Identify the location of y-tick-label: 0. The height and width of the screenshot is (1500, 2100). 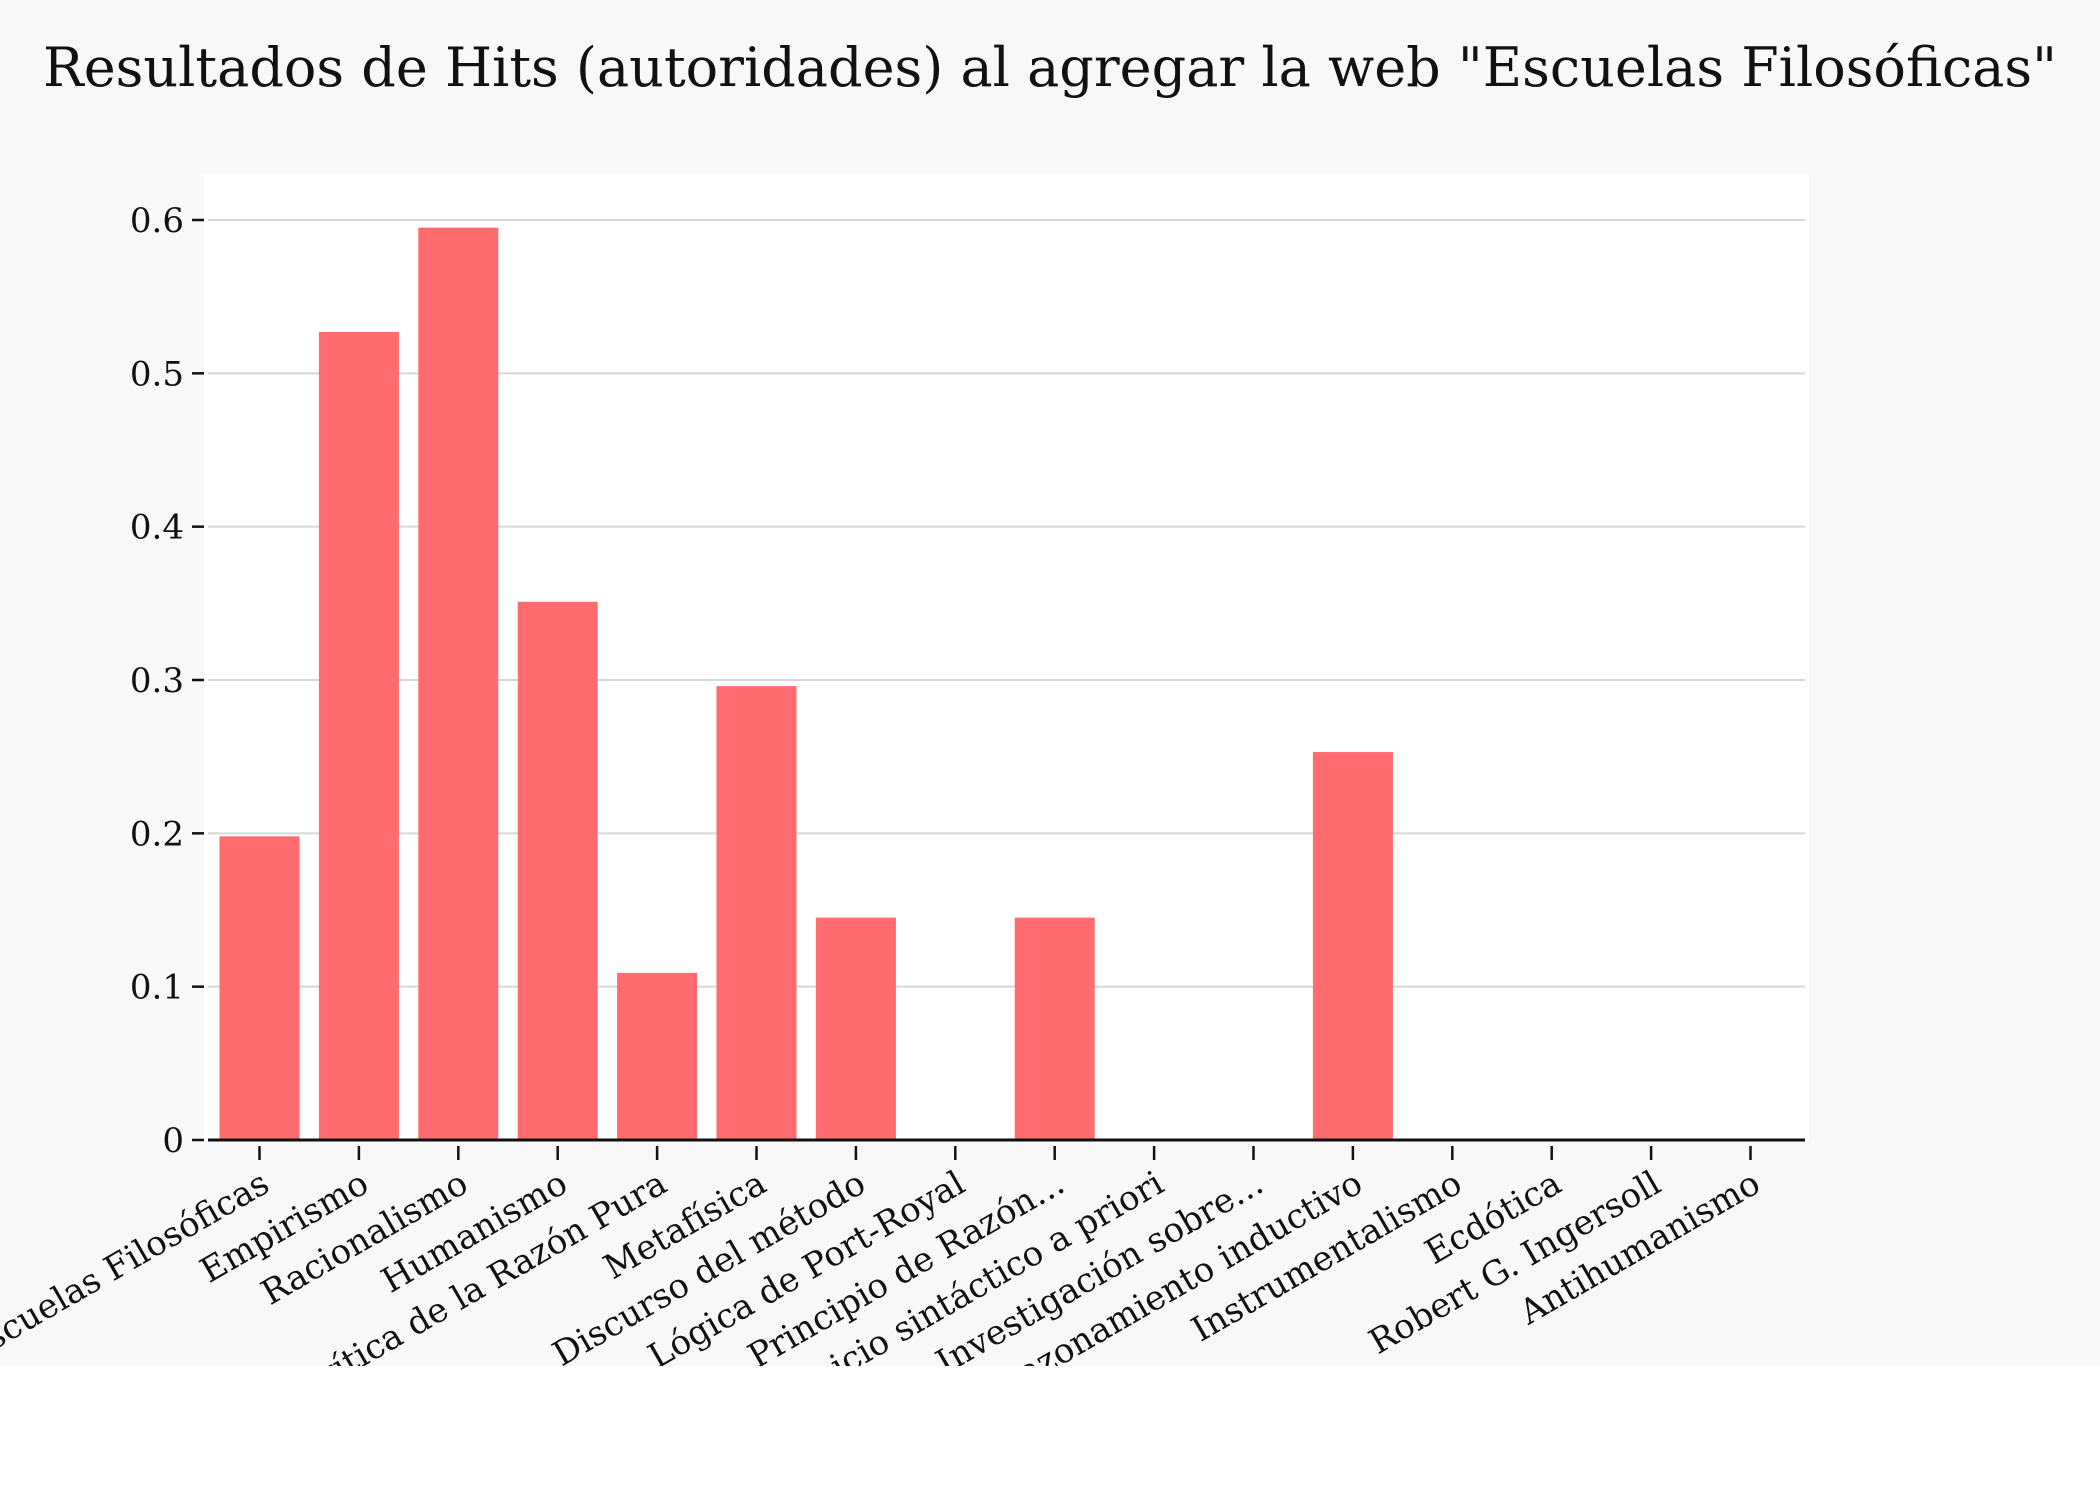
(173, 1141).